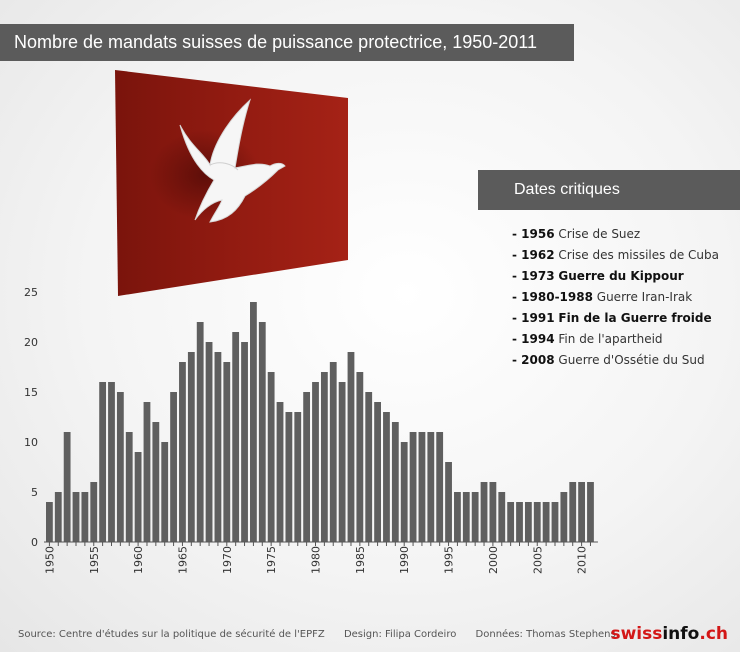 Image resolution: width=740 pixels, height=652 pixels. I want to click on x-tick-label: 1990, so click(404, 560).